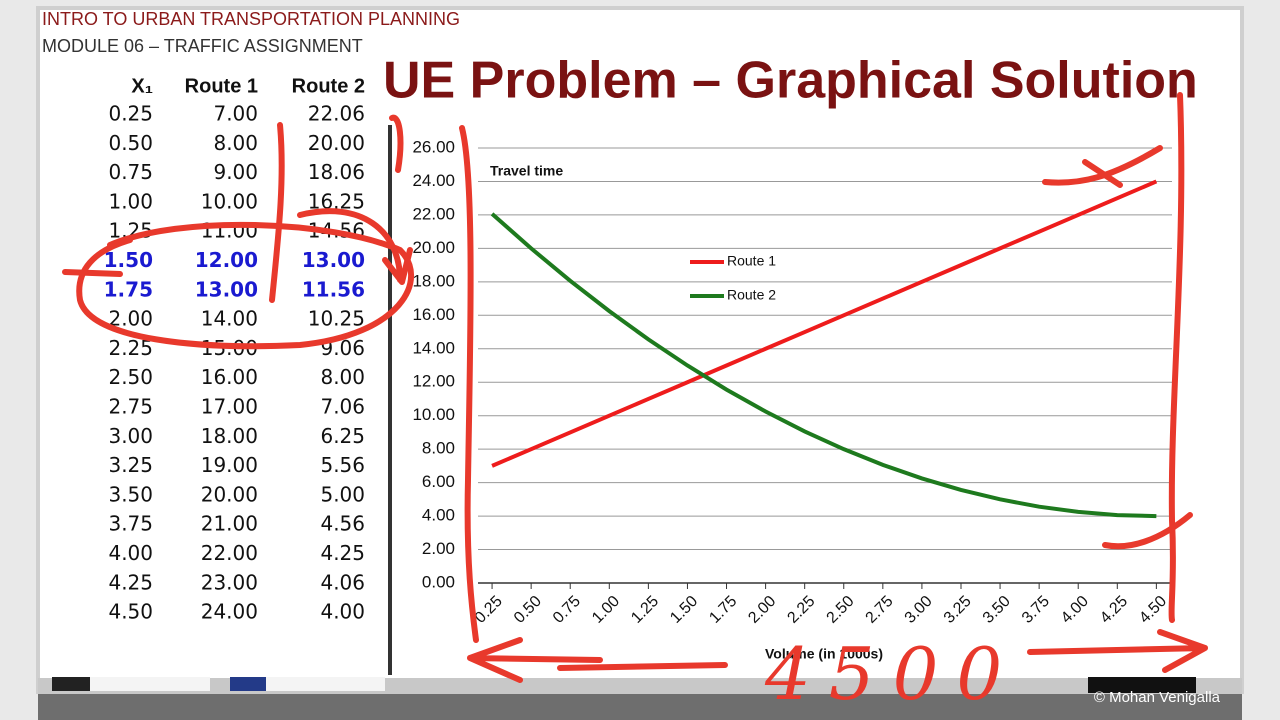 Image resolution: width=1280 pixels, height=720 pixels. What do you see at coordinates (251, 19) in the screenshot?
I see `course-title: INTRO TO URBAN TRANSPORTATION PLANNING` at bounding box center [251, 19].